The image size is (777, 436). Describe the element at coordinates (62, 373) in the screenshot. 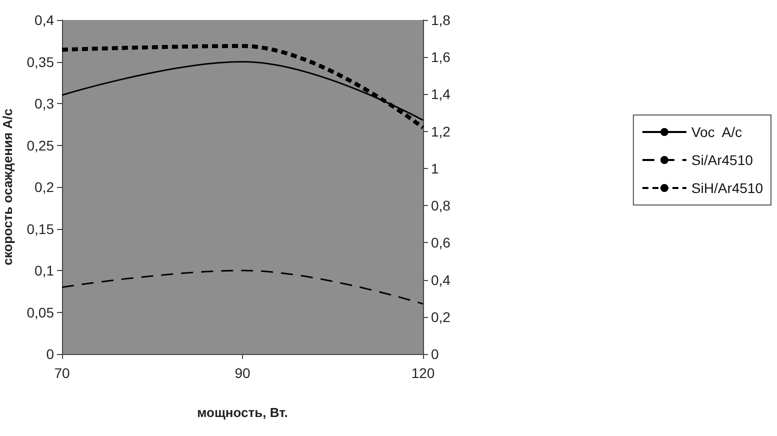

I see `x-tick-label: 70` at that location.